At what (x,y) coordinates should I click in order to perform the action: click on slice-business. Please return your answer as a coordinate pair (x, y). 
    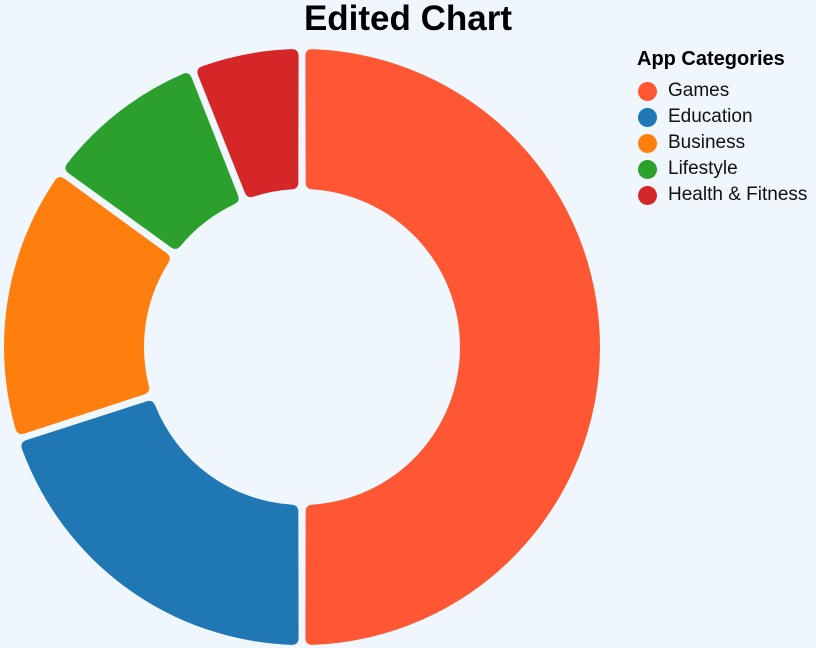
    Looking at the image, I should click on (86, 306).